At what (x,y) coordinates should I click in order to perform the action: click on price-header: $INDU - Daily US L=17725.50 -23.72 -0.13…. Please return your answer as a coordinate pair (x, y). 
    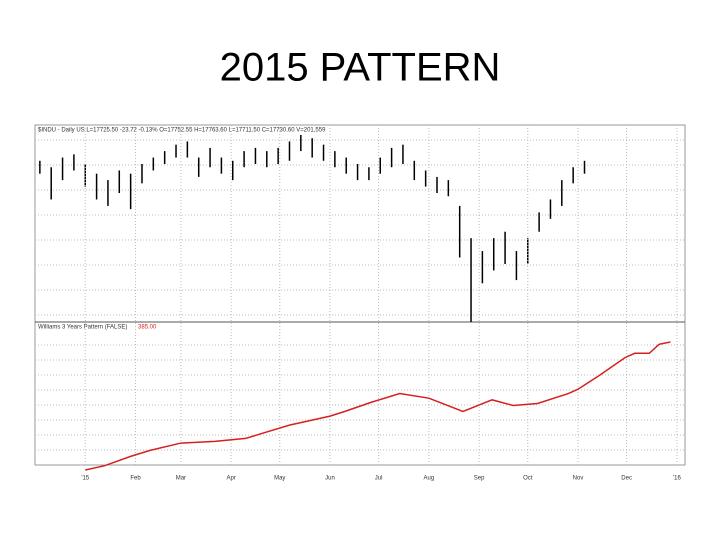
    Looking at the image, I should click on (182, 131).